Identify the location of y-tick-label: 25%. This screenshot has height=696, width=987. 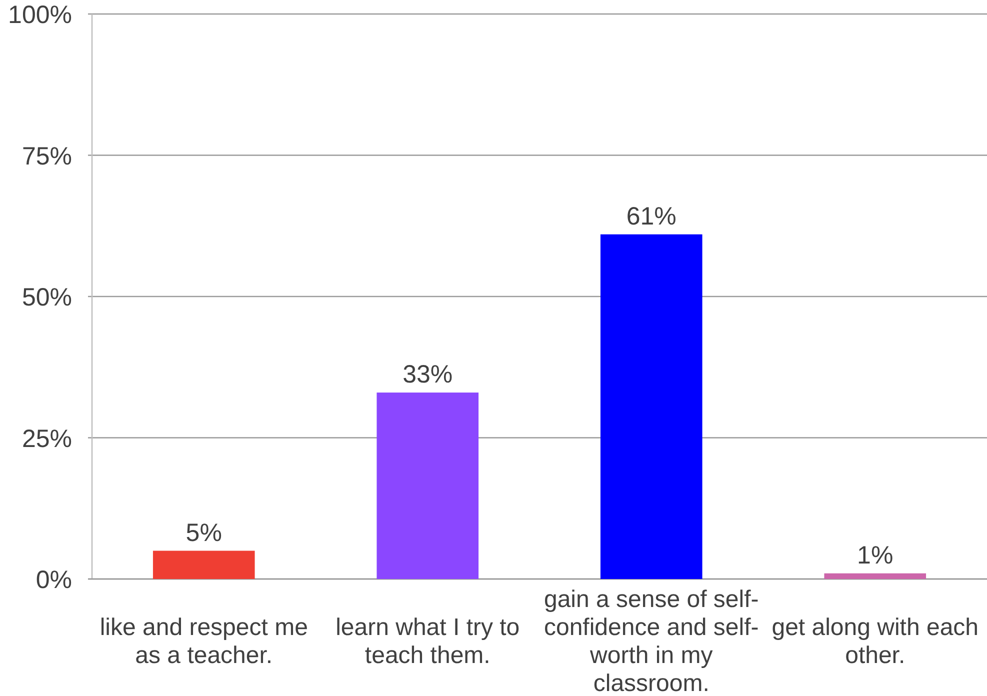
(47, 438).